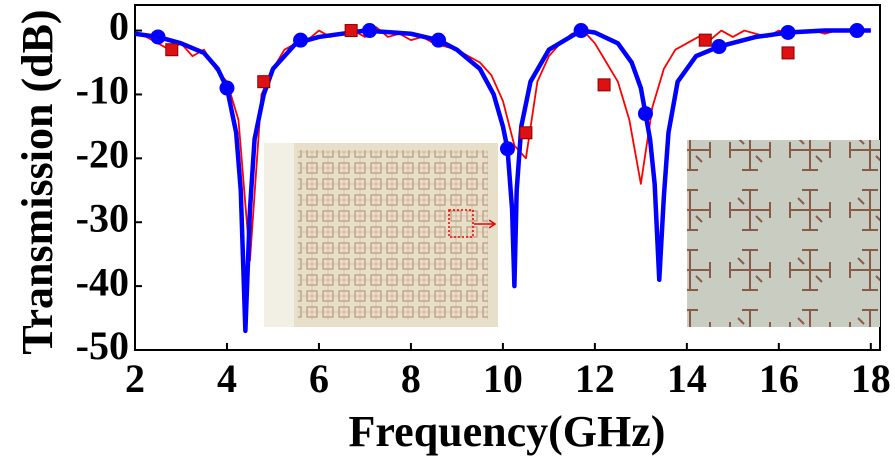 The width and height of the screenshot is (895, 461). I want to click on x-tick-label: 6, so click(319, 378).